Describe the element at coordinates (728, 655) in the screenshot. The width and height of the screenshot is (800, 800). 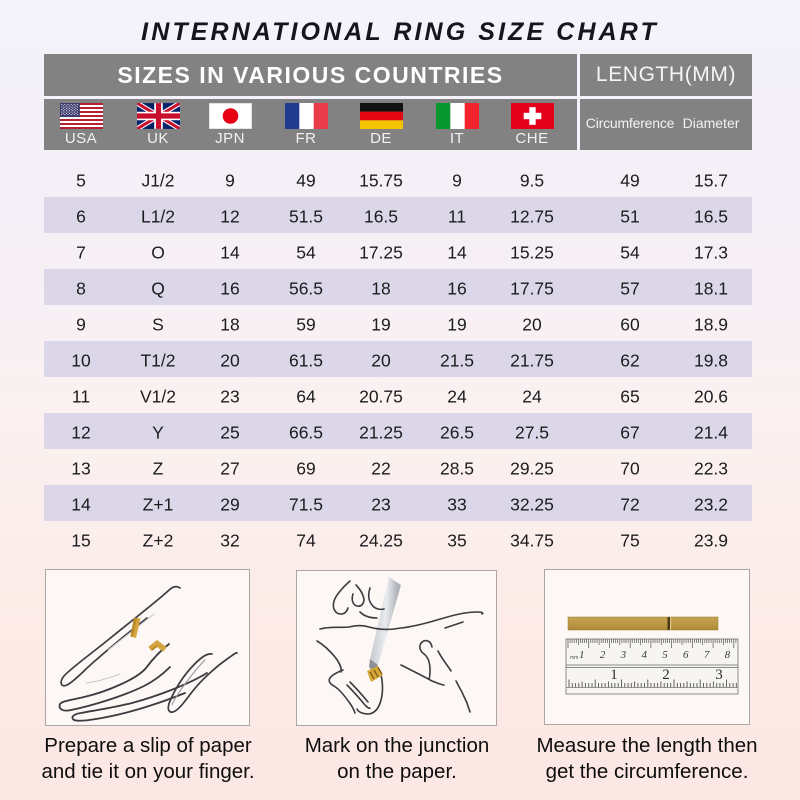
I see `svg-text: 8` at that location.